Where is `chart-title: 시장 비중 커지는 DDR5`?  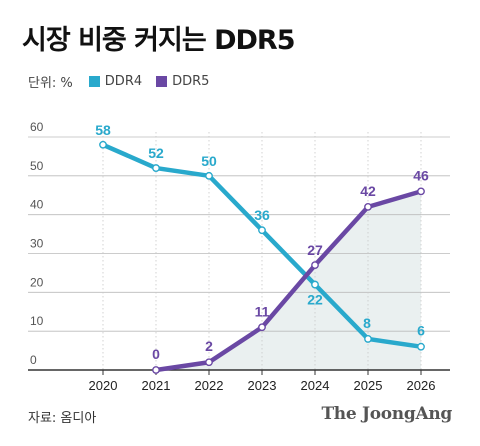 chart-title: 시장 비중 커지는 DDR5 is located at coordinates (158, 40).